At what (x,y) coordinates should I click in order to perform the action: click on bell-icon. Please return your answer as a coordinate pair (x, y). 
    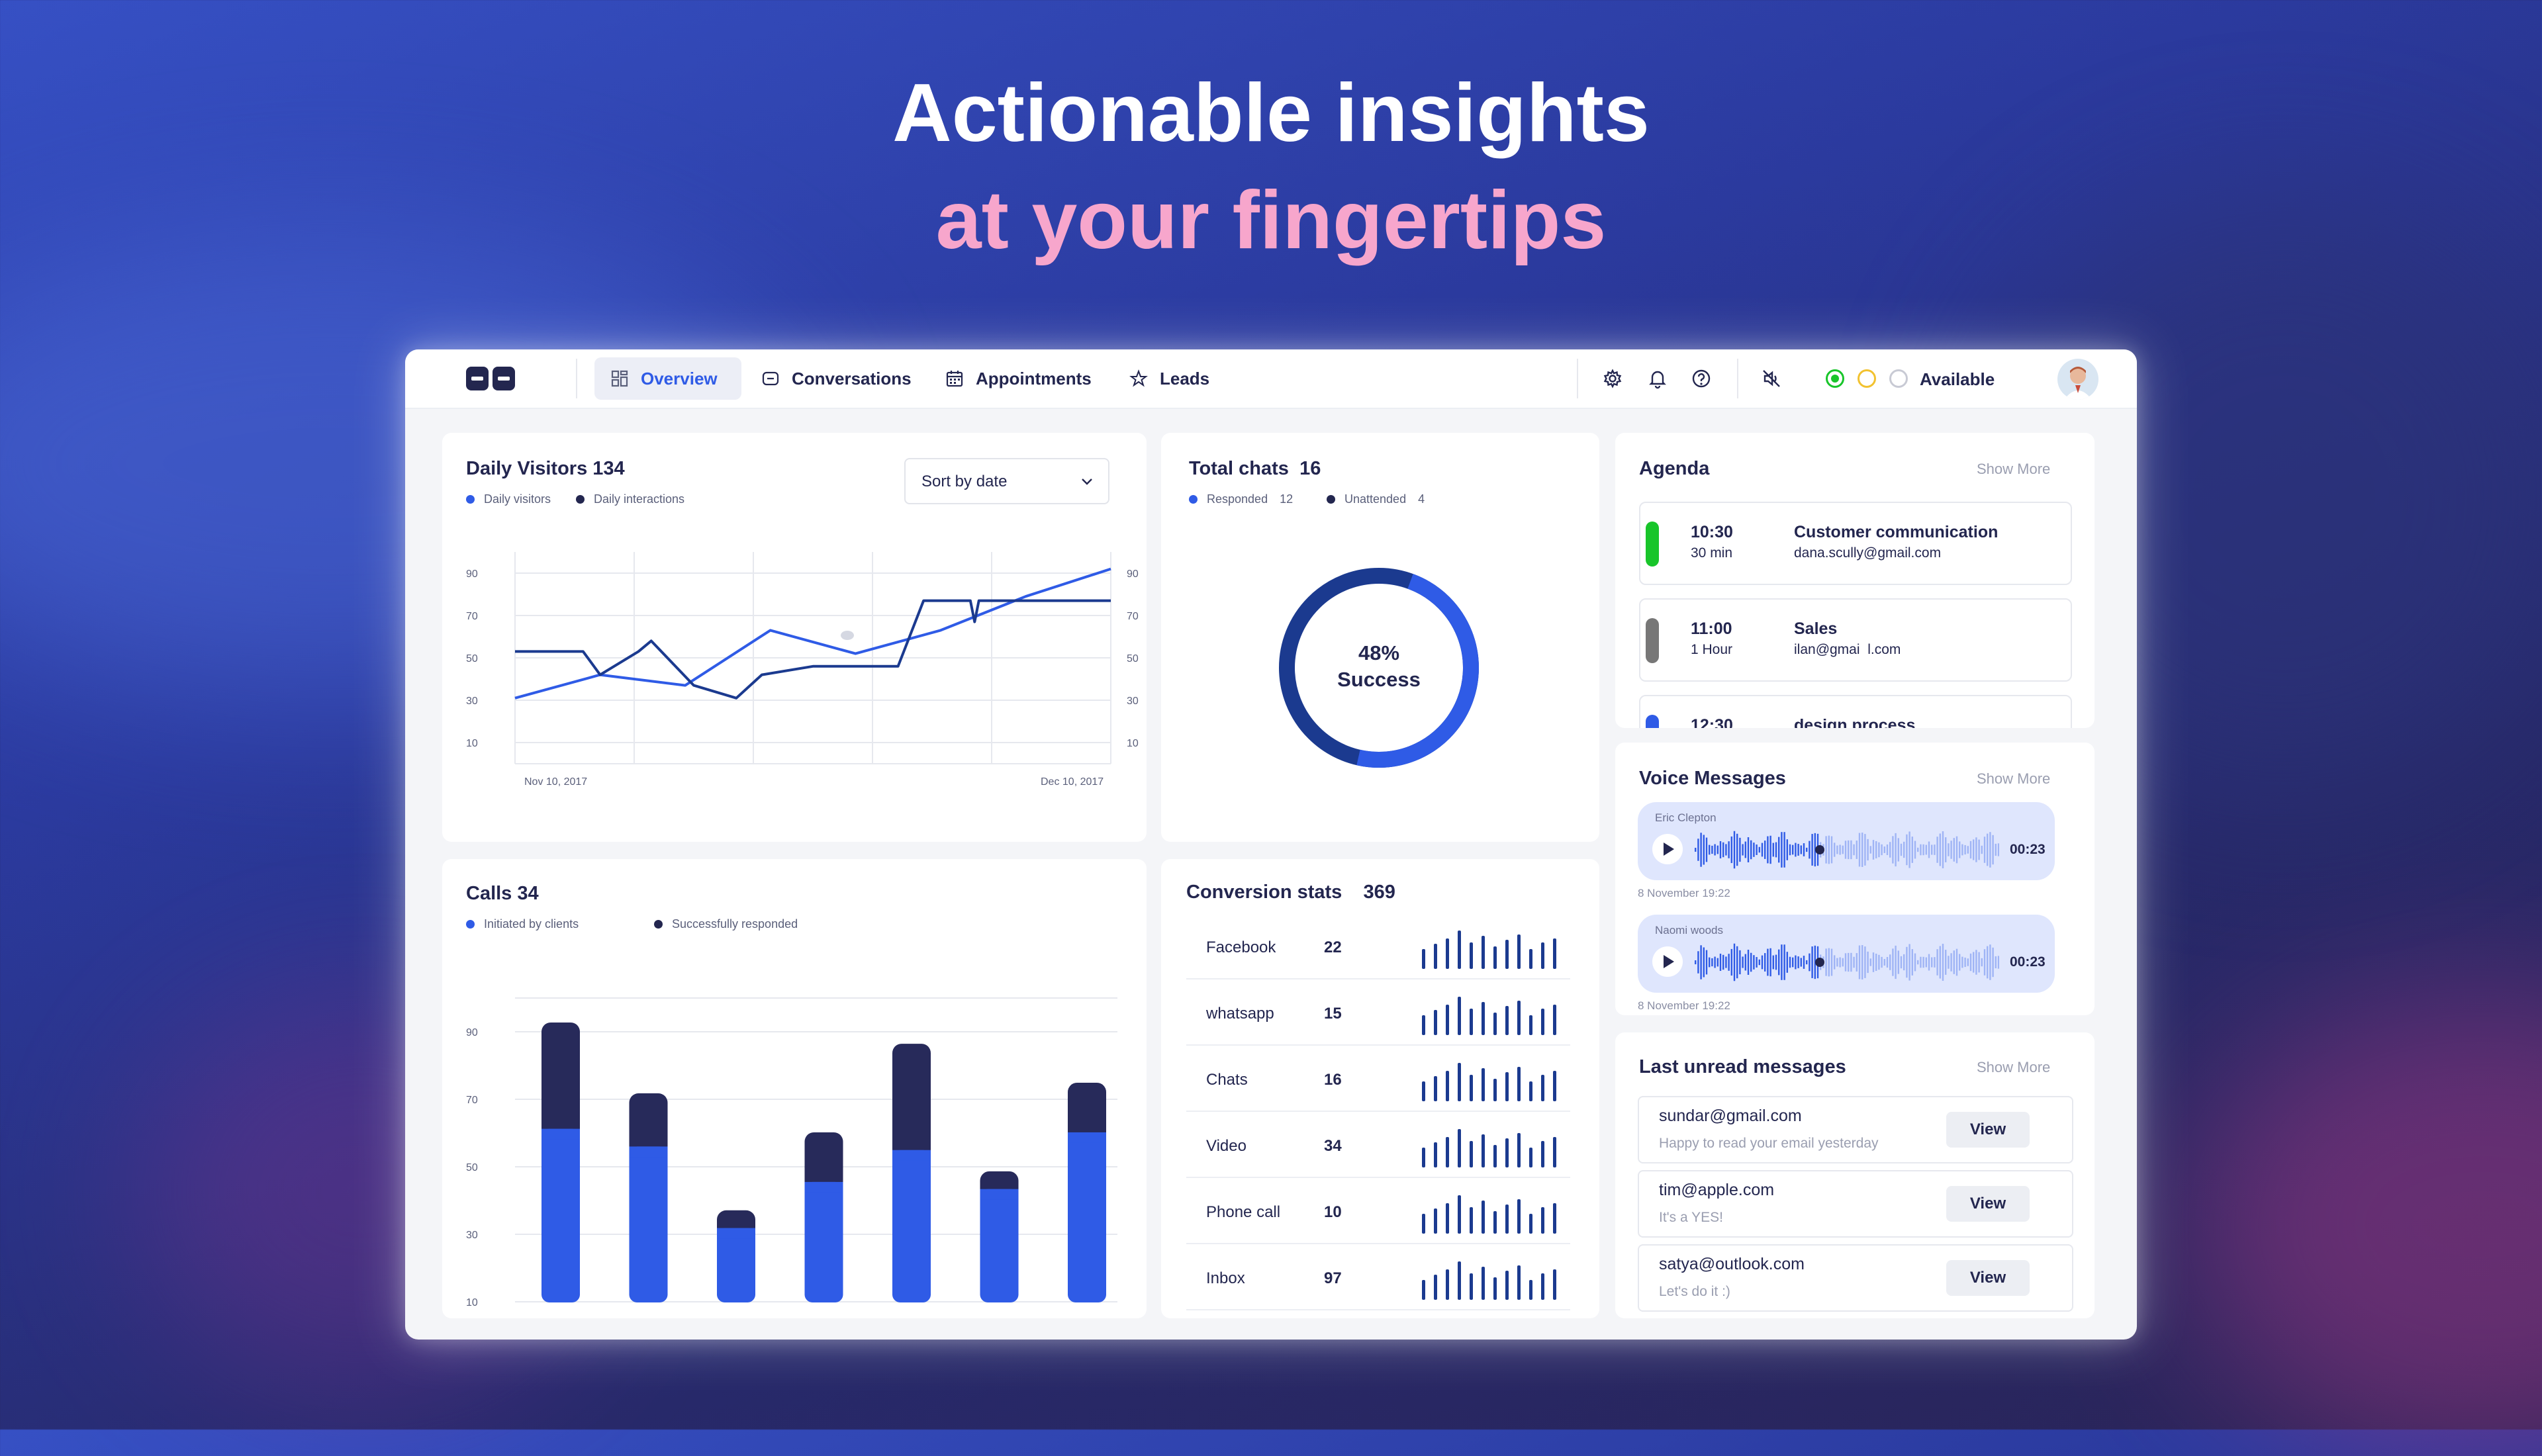
    Looking at the image, I should click on (1657, 378).